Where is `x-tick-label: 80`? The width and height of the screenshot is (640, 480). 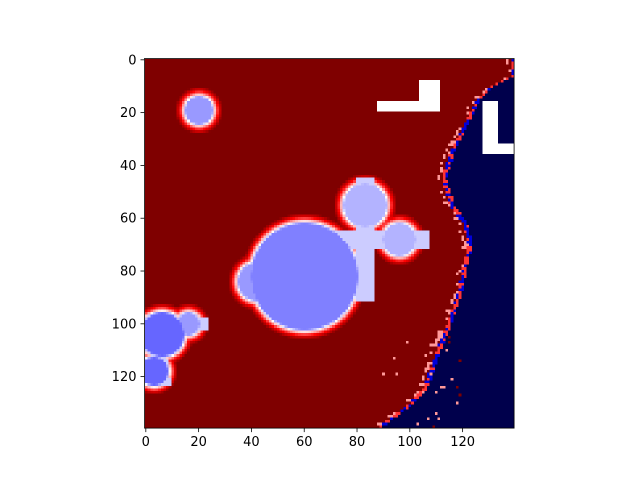
x-tick-label: 80 is located at coordinates (357, 442).